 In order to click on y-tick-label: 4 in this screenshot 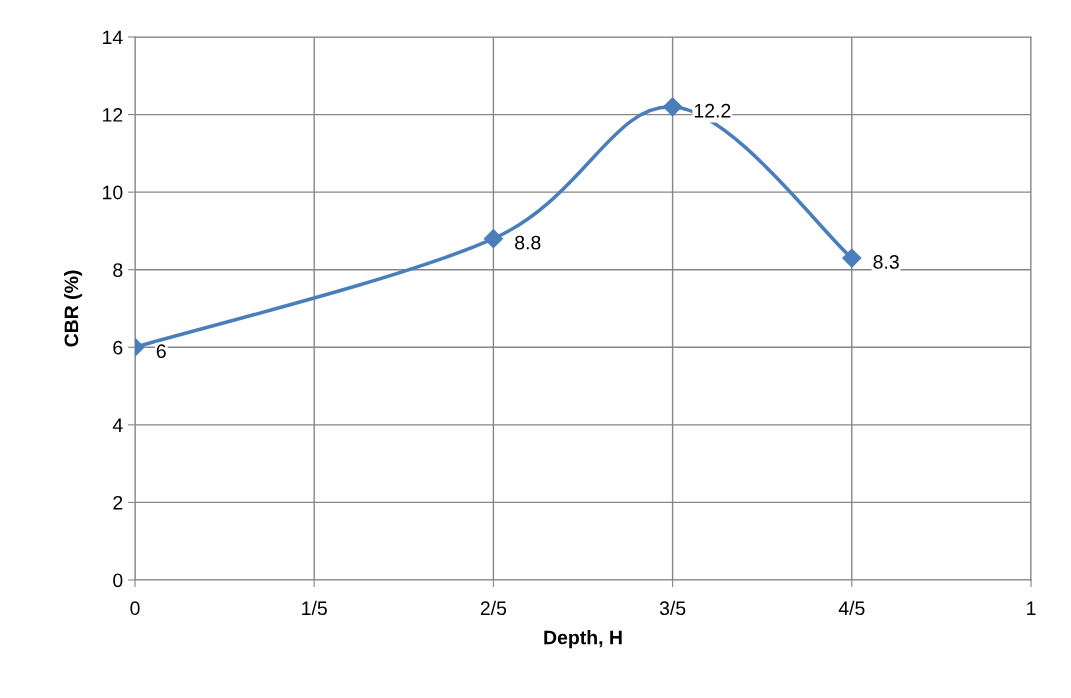, I will do `click(117, 425)`.